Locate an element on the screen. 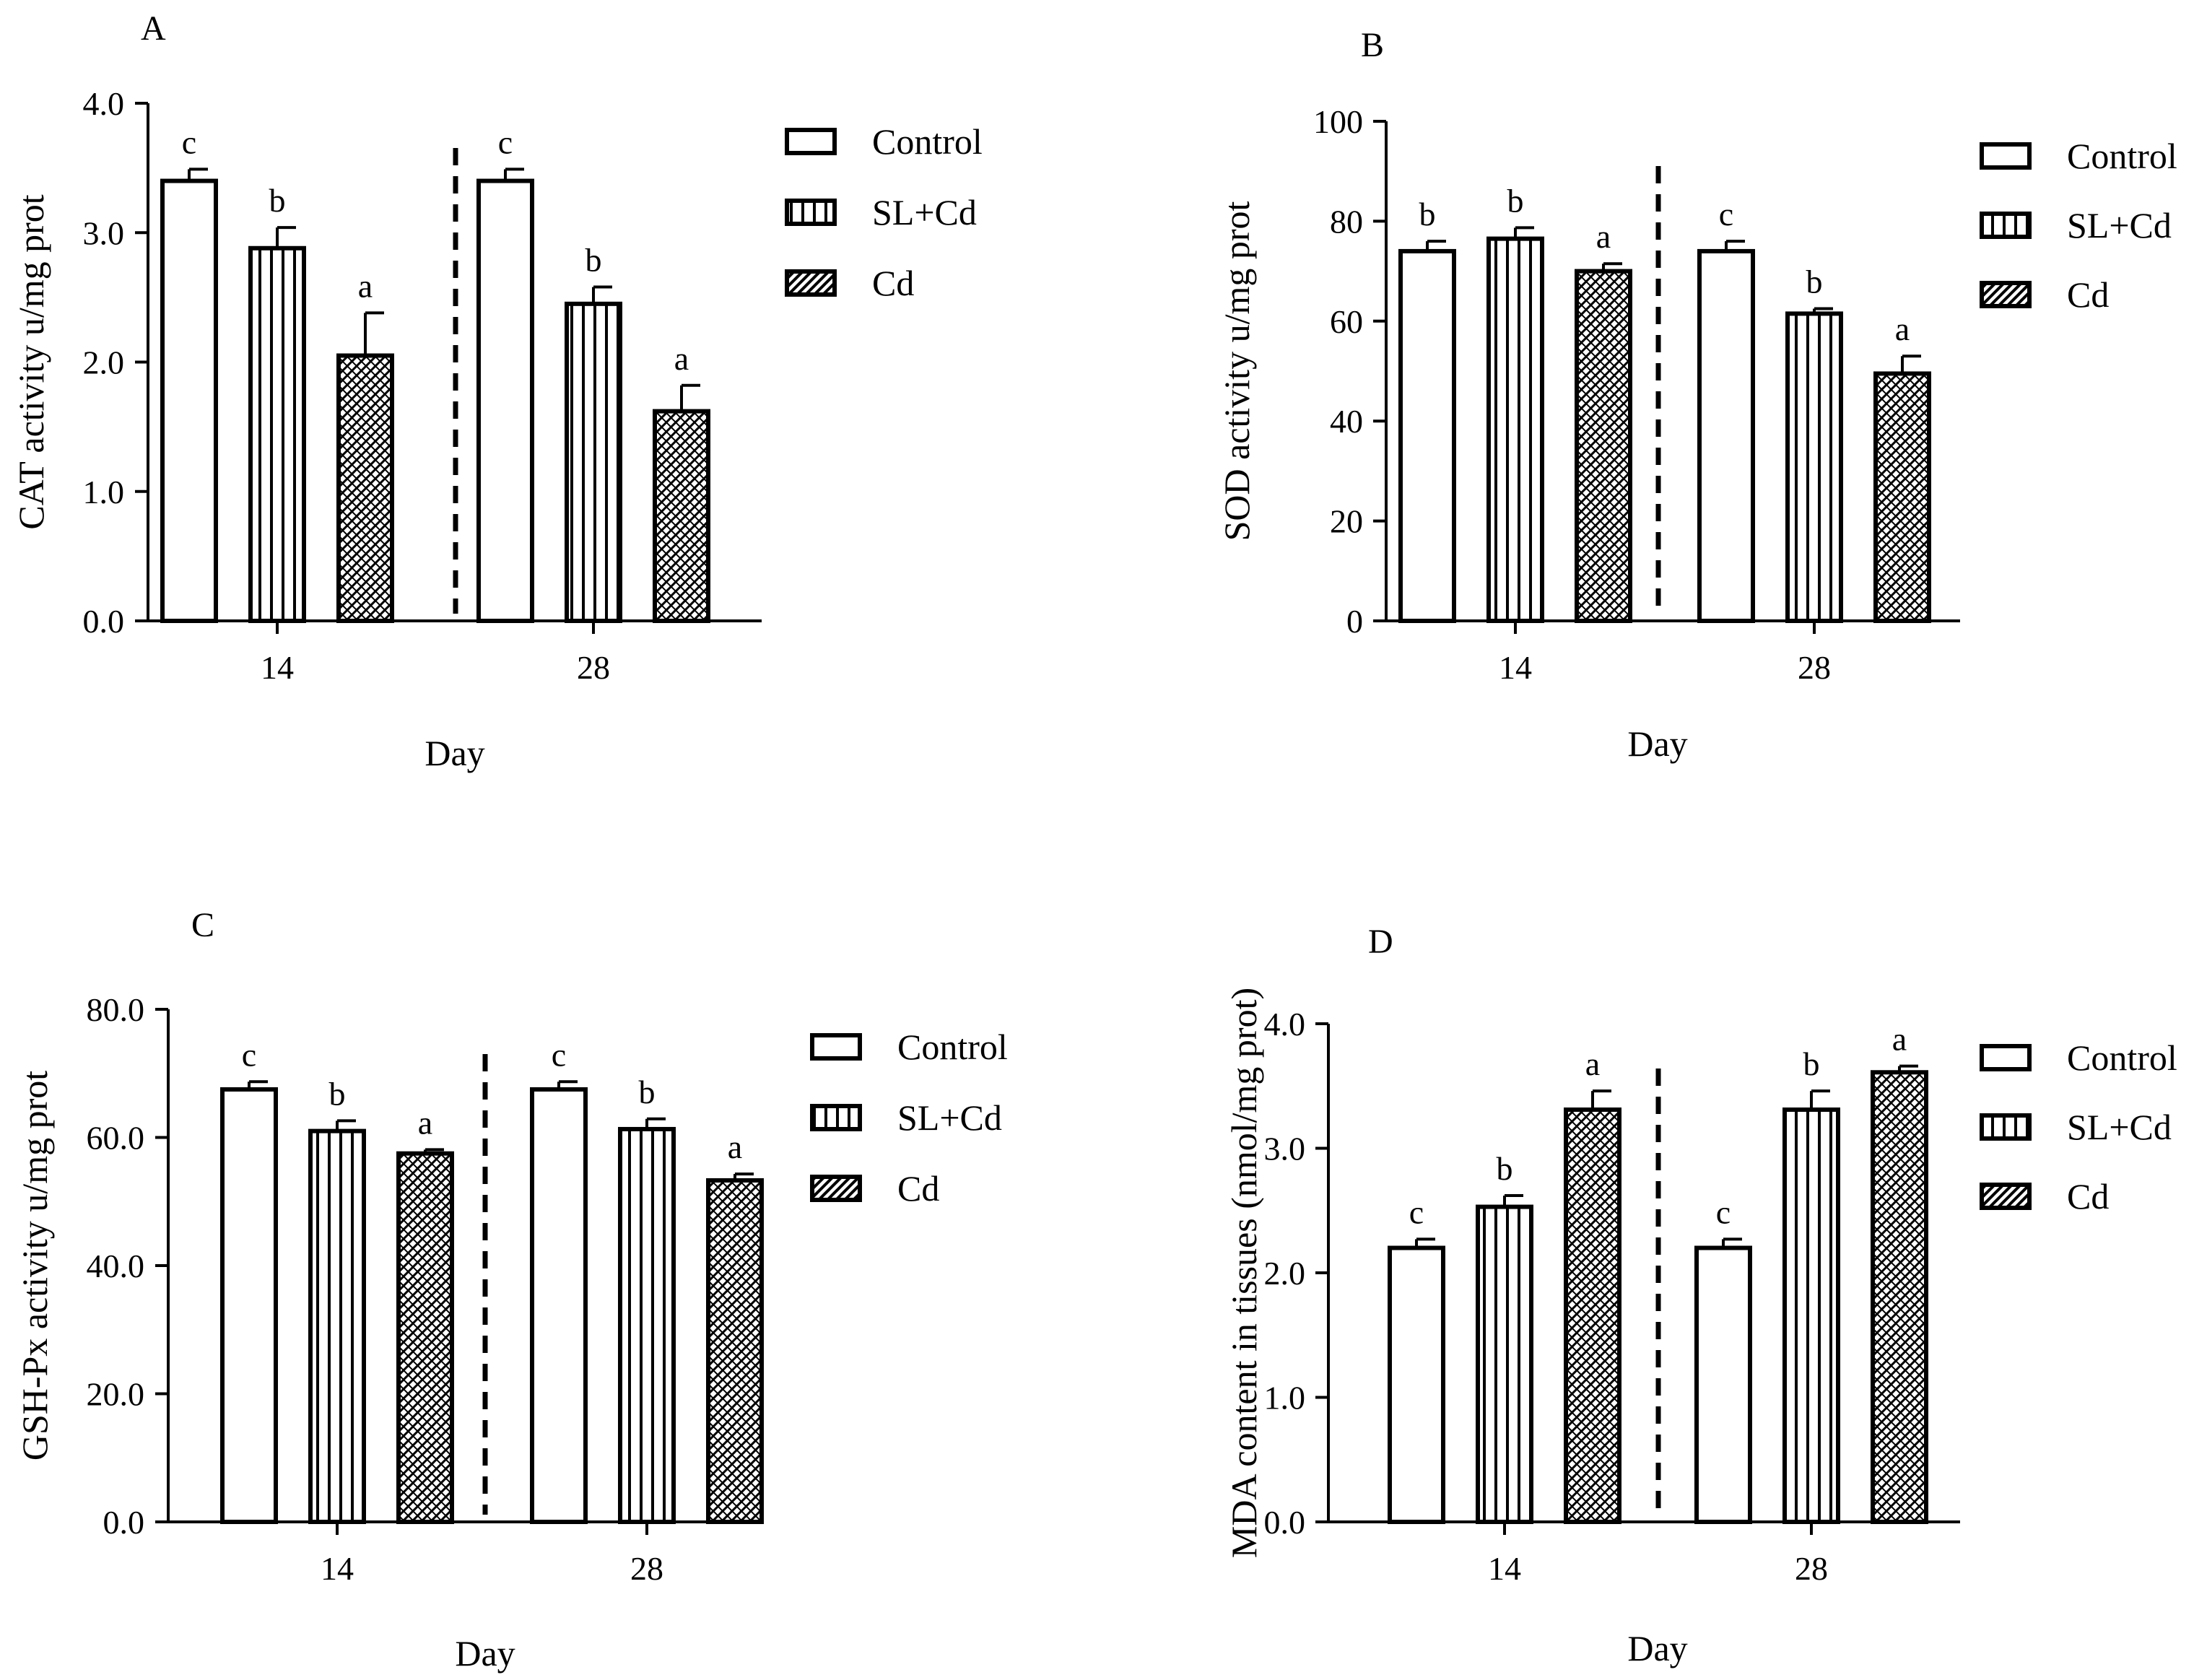  y-tick-label: 80.0 is located at coordinates (116, 1010).